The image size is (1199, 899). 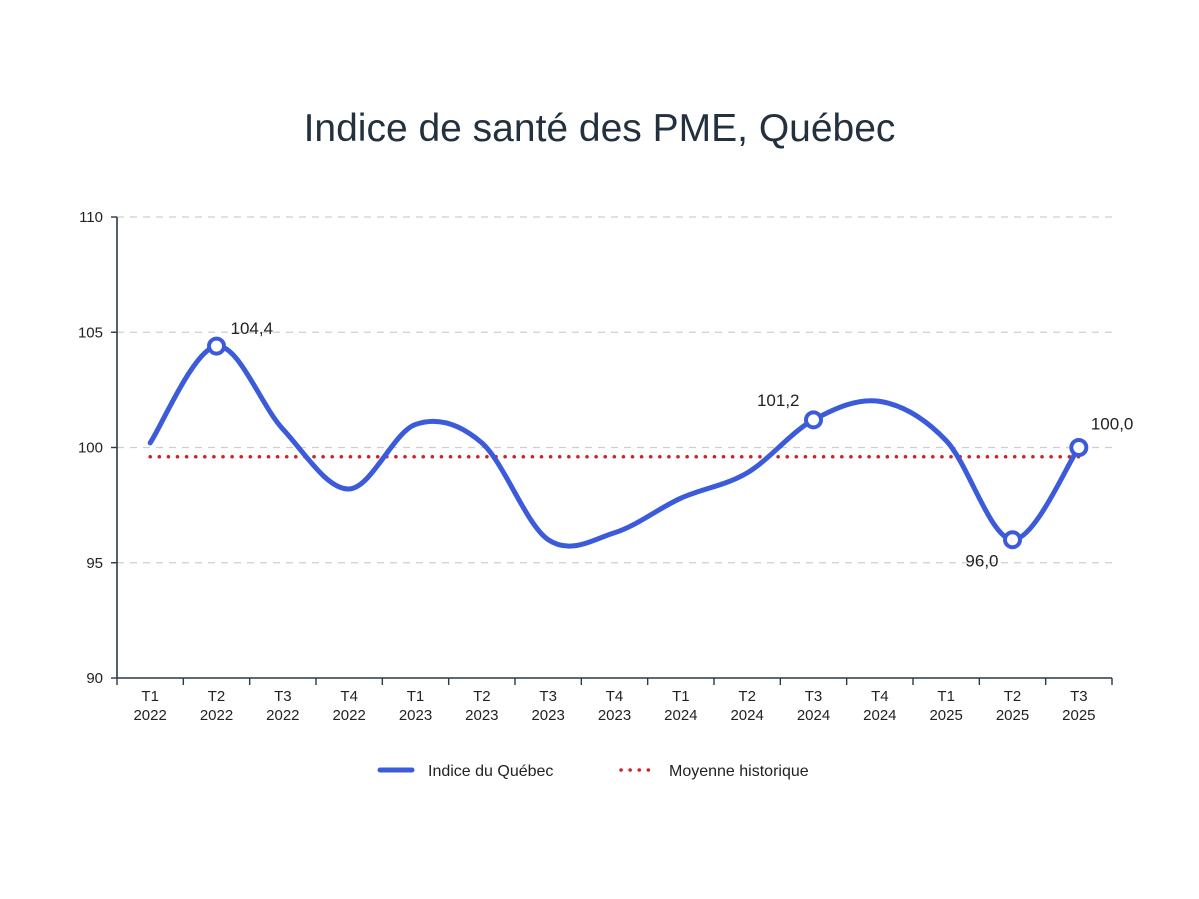 What do you see at coordinates (94, 563) in the screenshot?
I see `y-tick-label: 95` at bounding box center [94, 563].